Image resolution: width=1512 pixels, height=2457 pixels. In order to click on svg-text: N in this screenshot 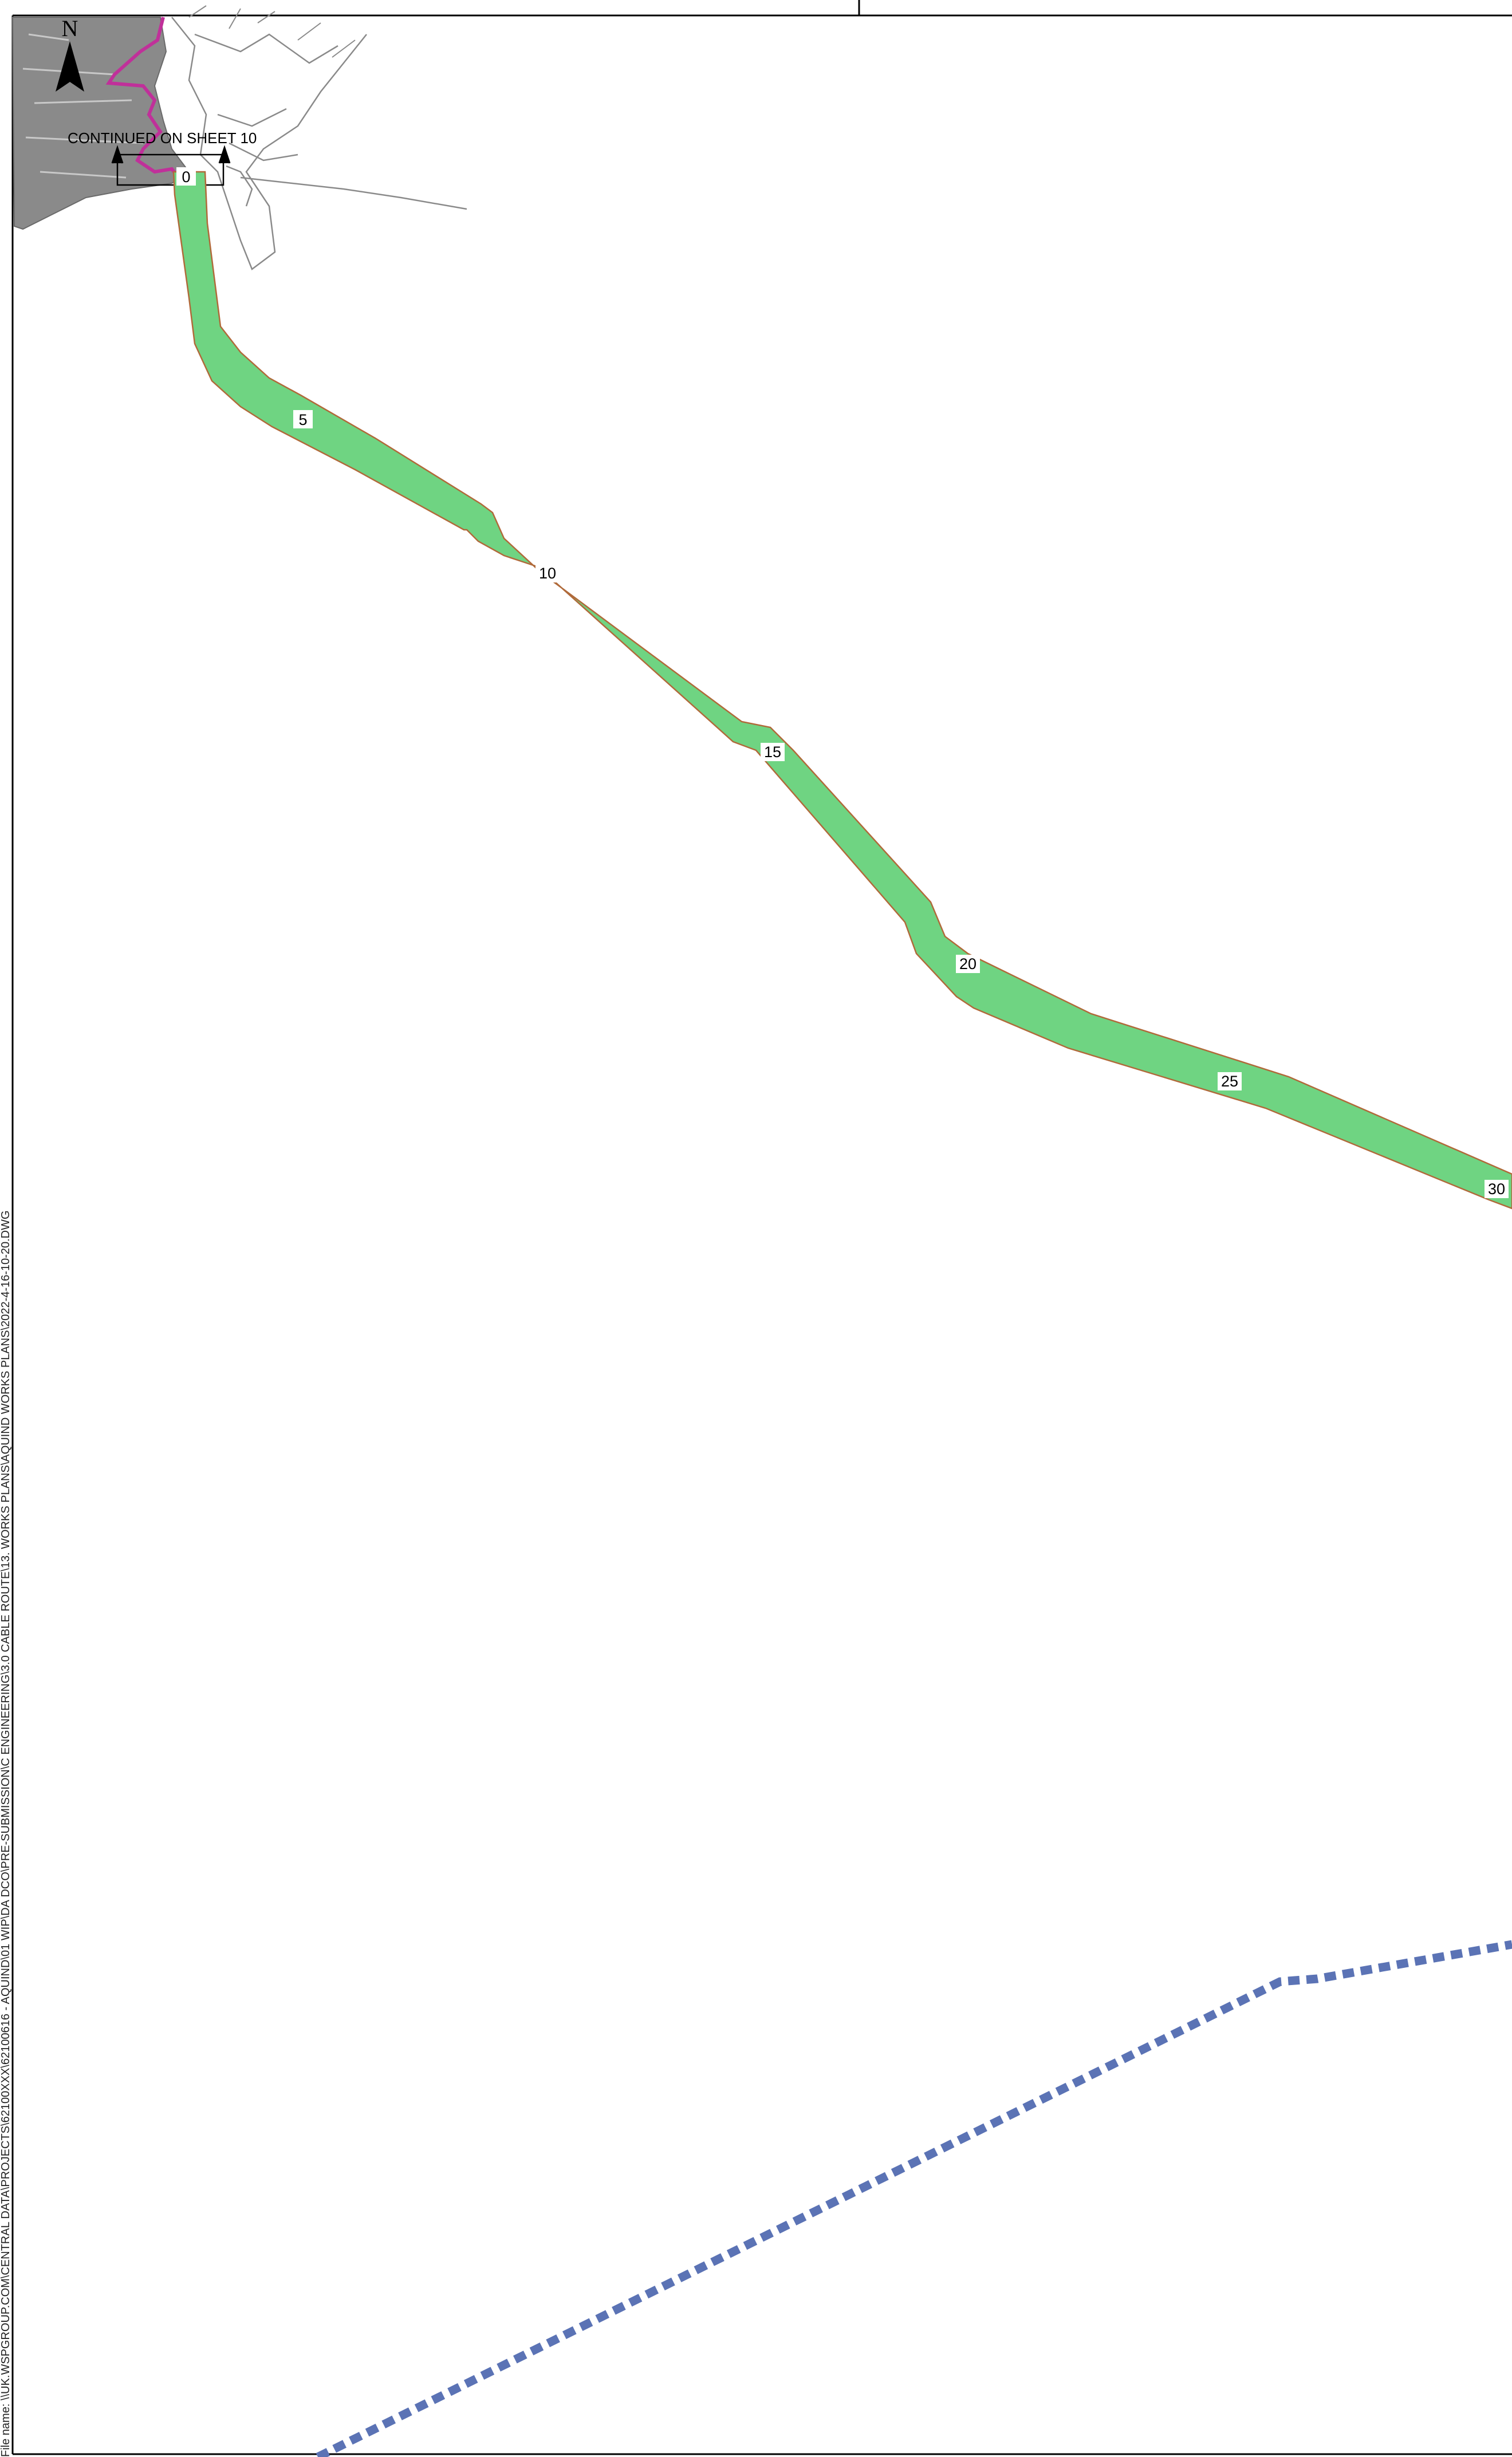, I will do `click(70, 28)`.